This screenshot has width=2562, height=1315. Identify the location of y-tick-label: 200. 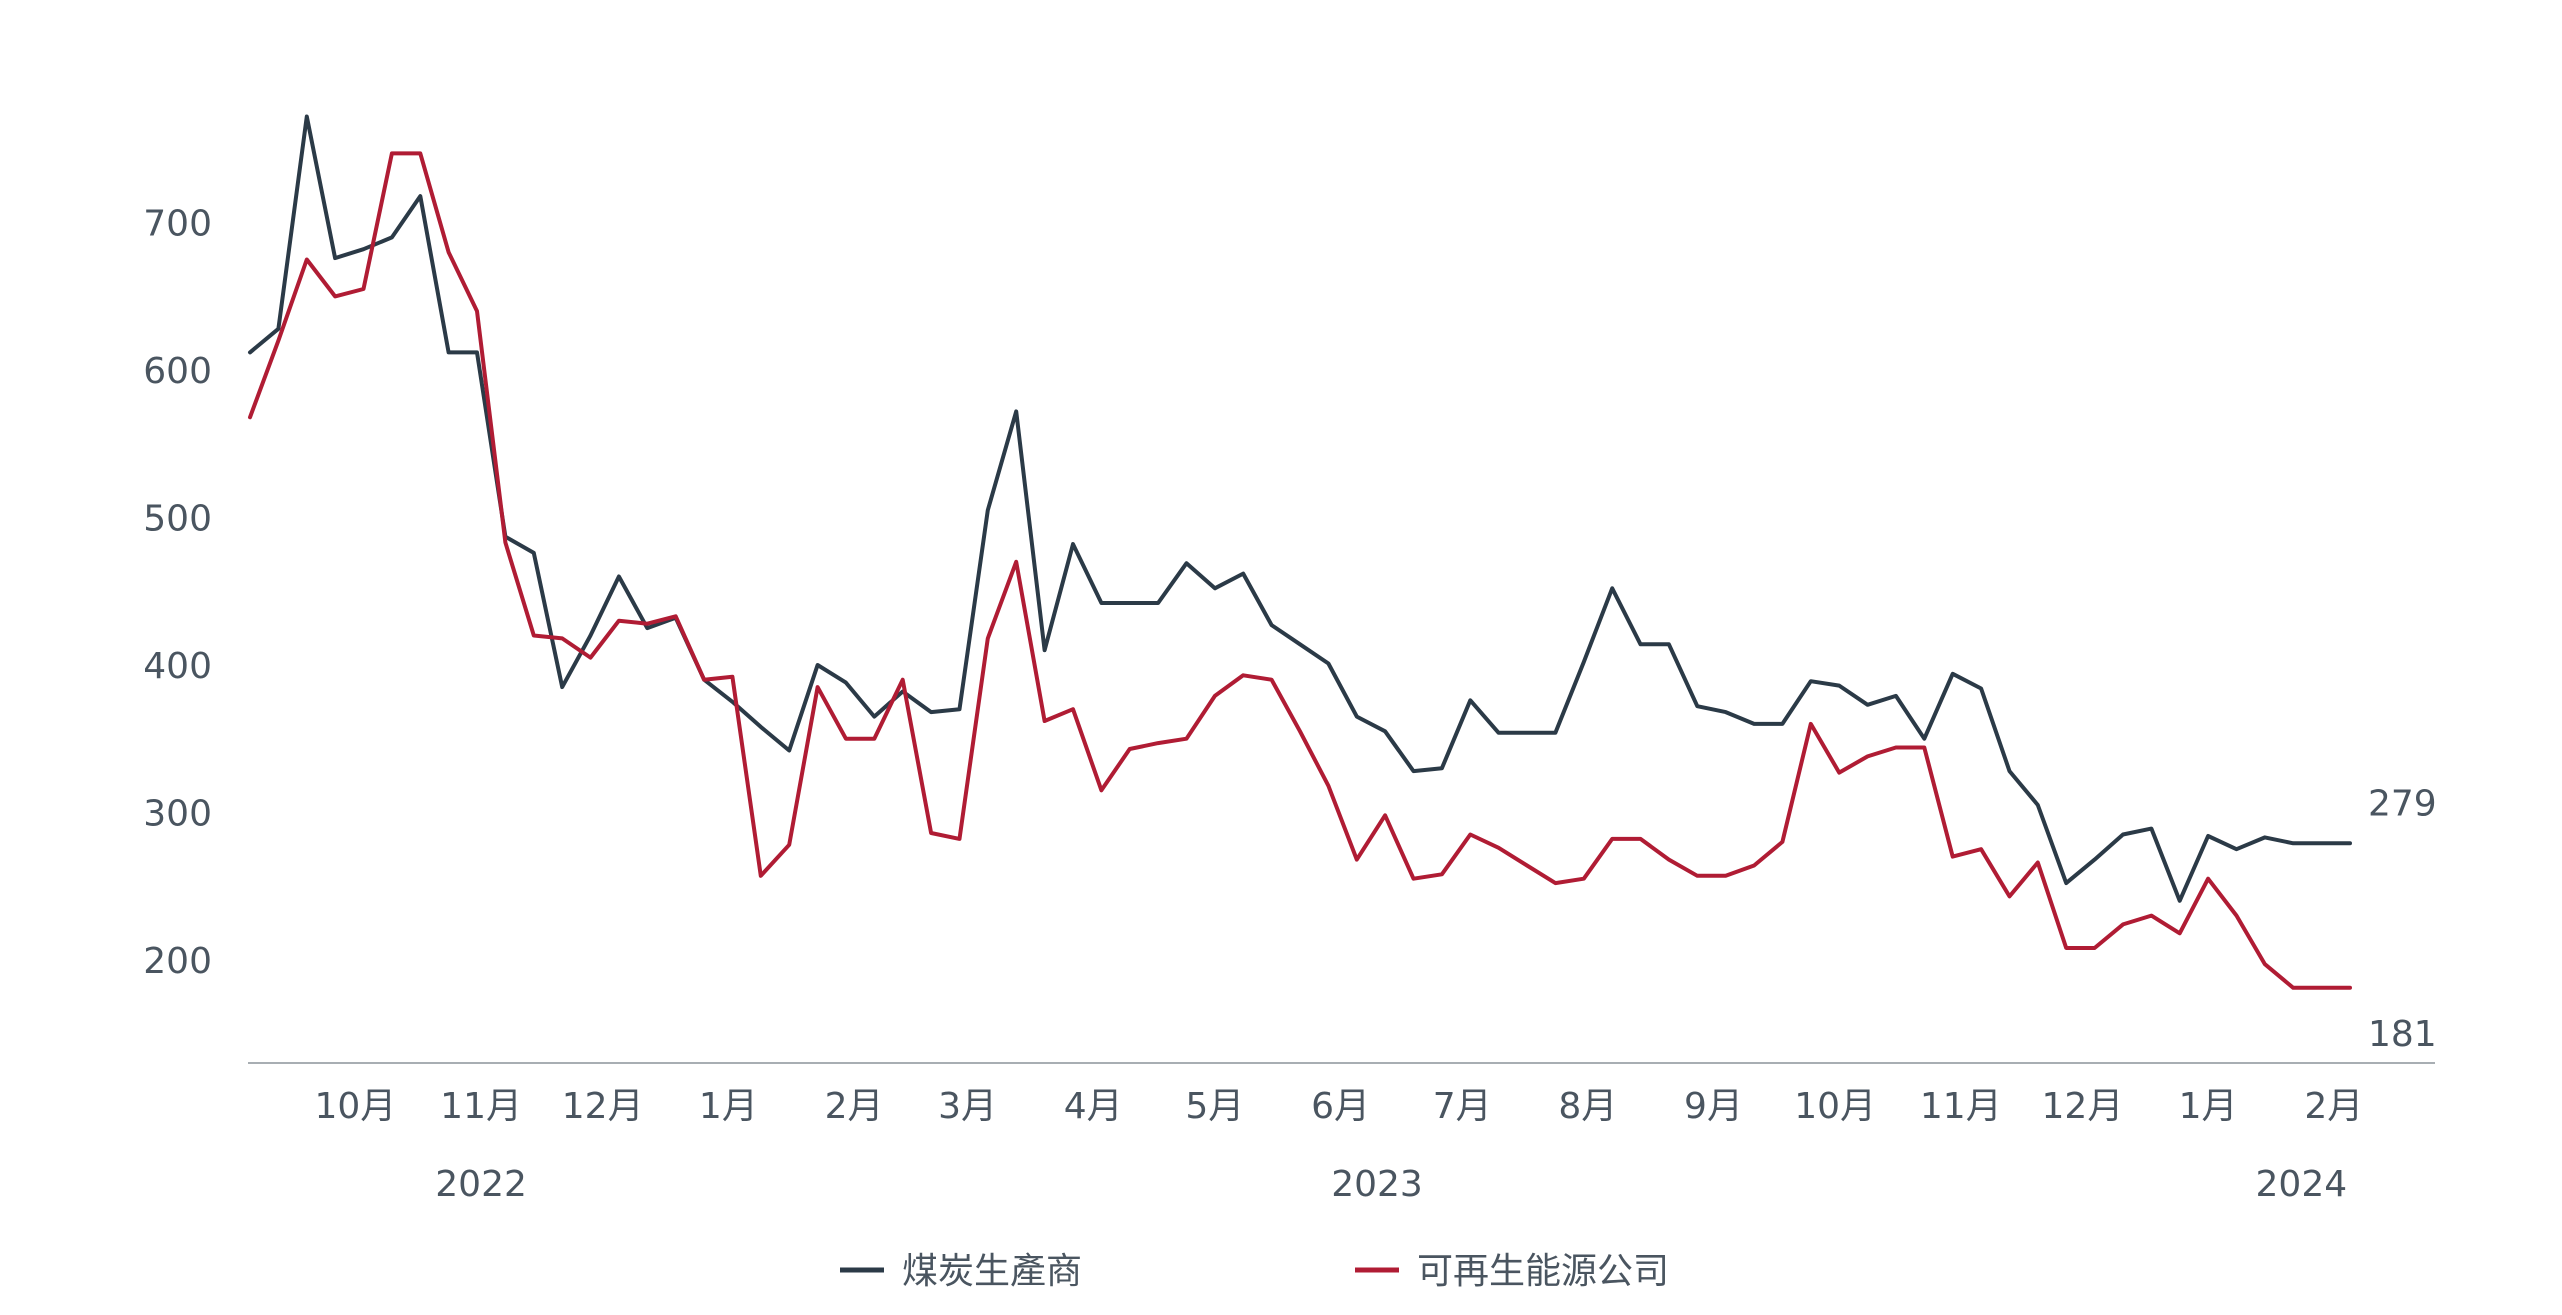
(177, 961).